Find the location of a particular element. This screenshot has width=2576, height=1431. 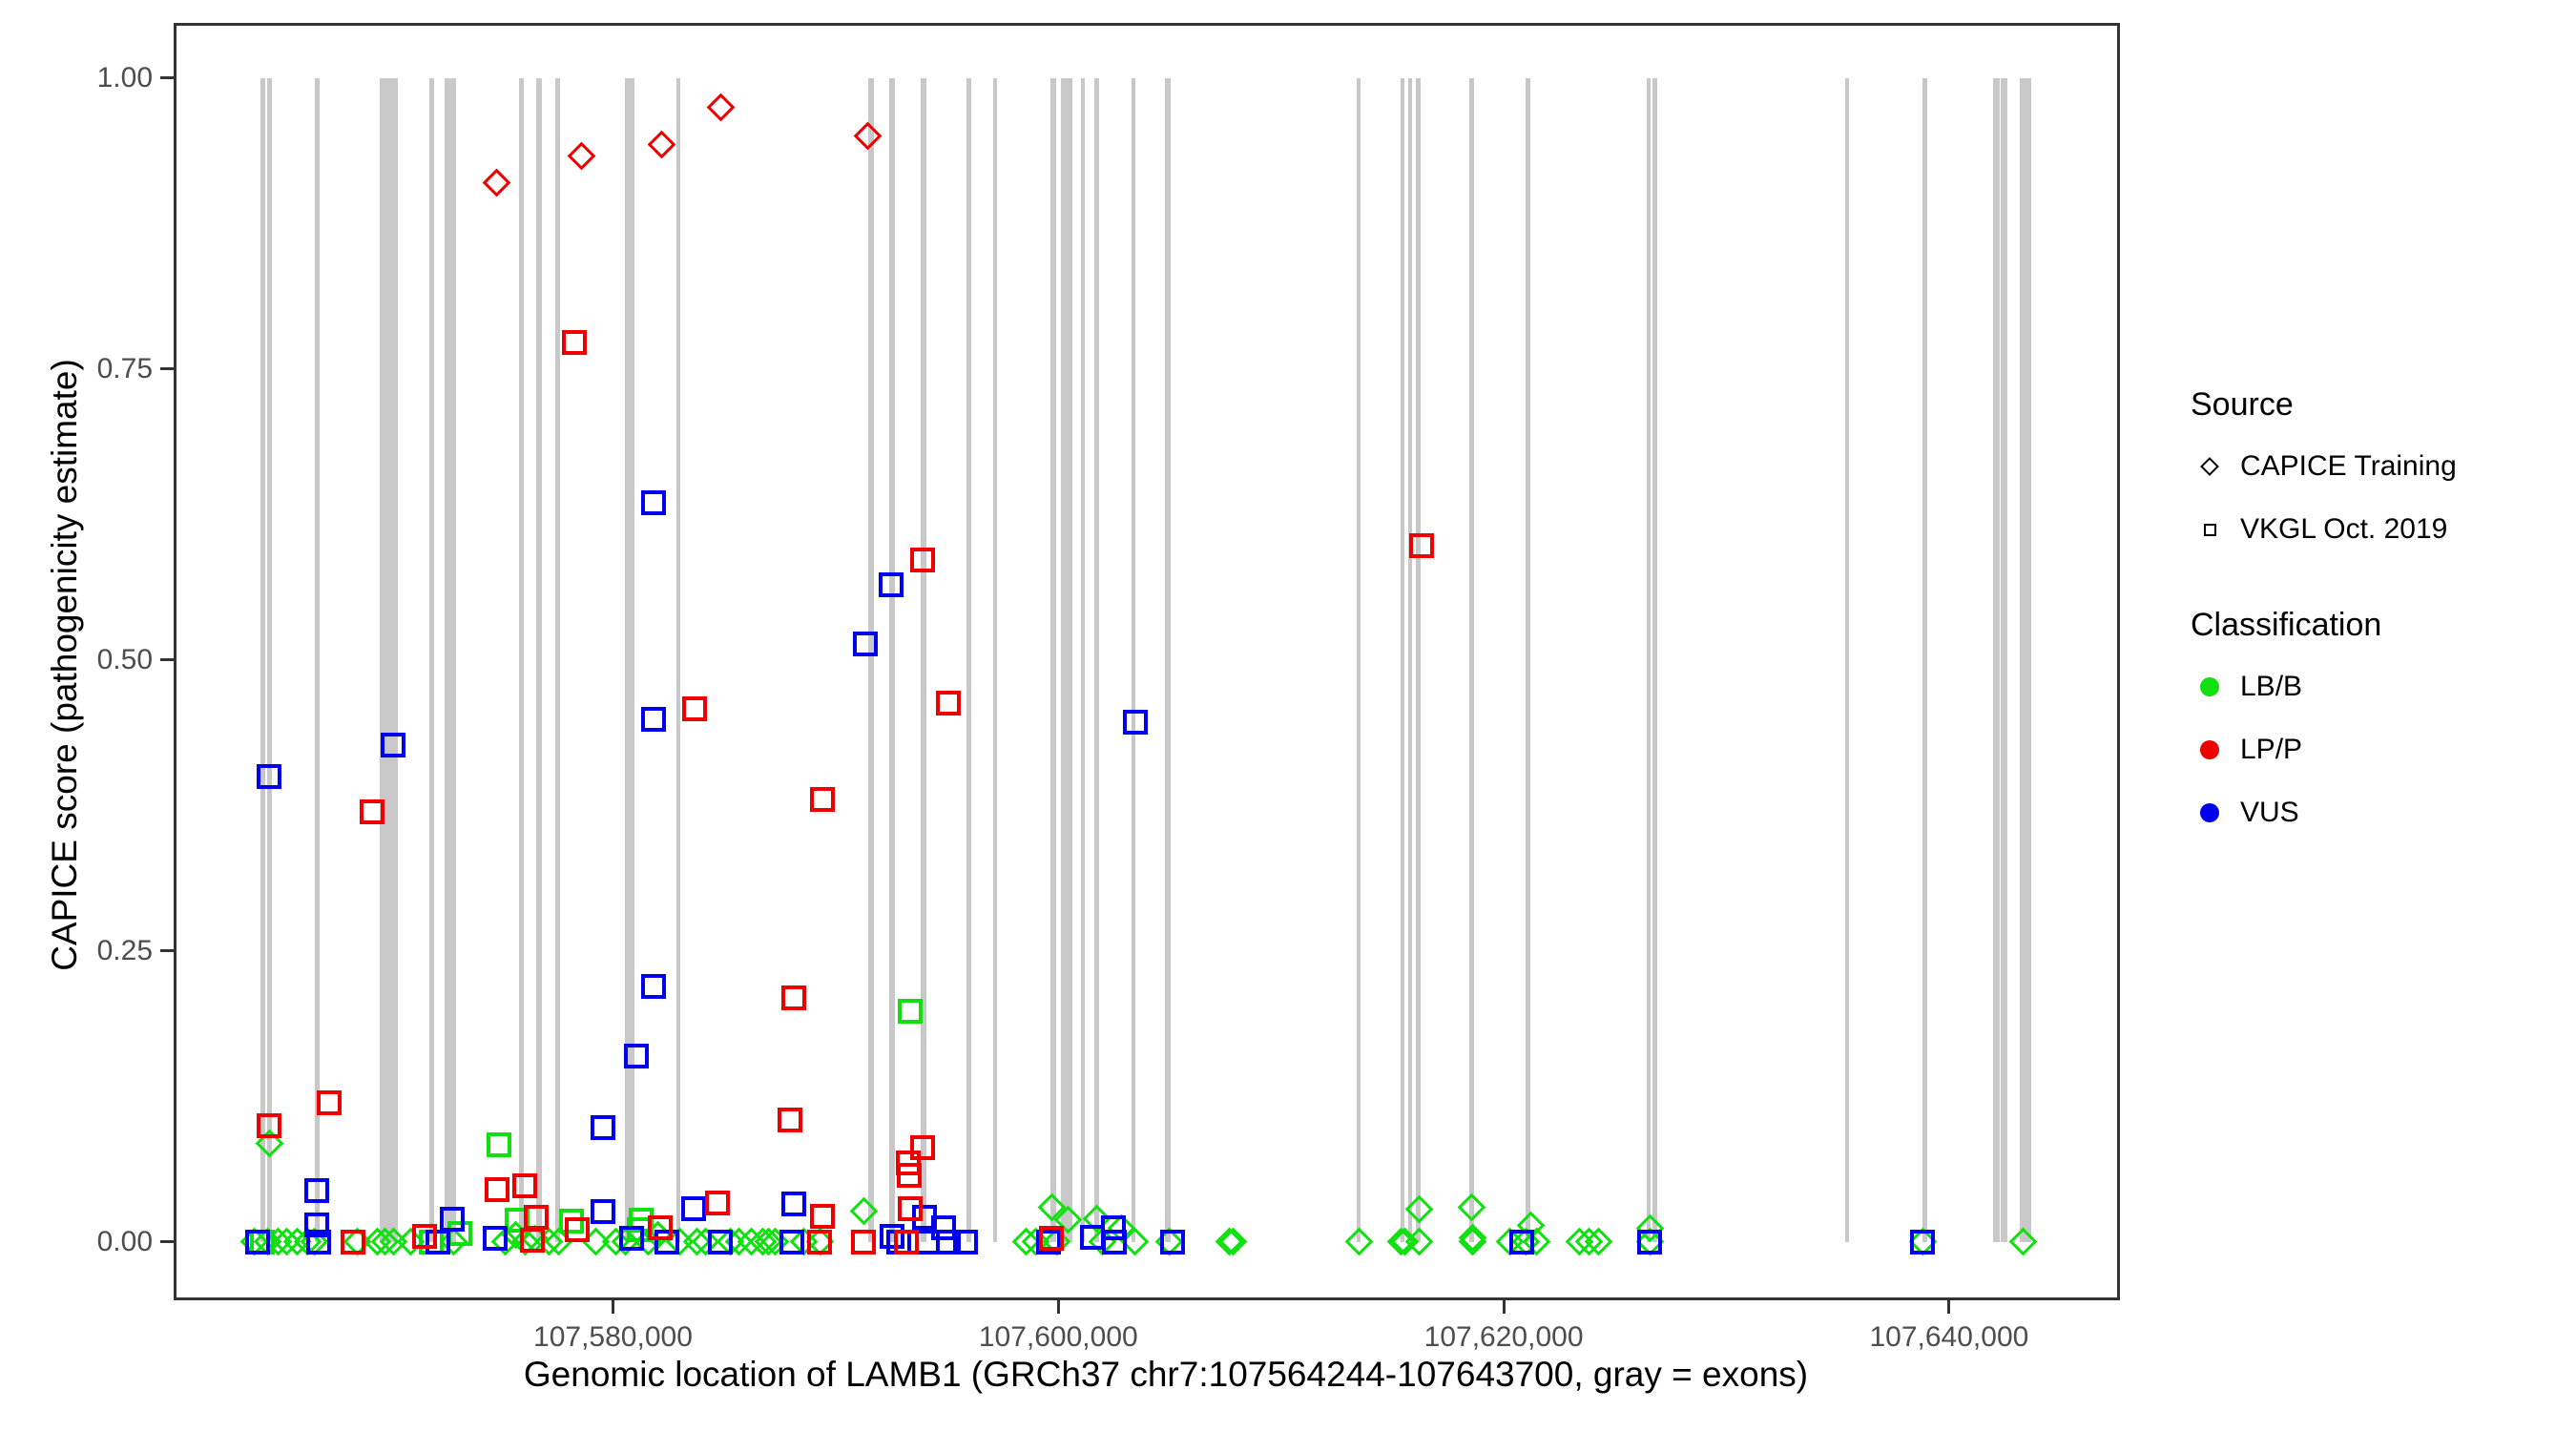

legend-item-label: CAPICE Training is located at coordinates (2348, 466).